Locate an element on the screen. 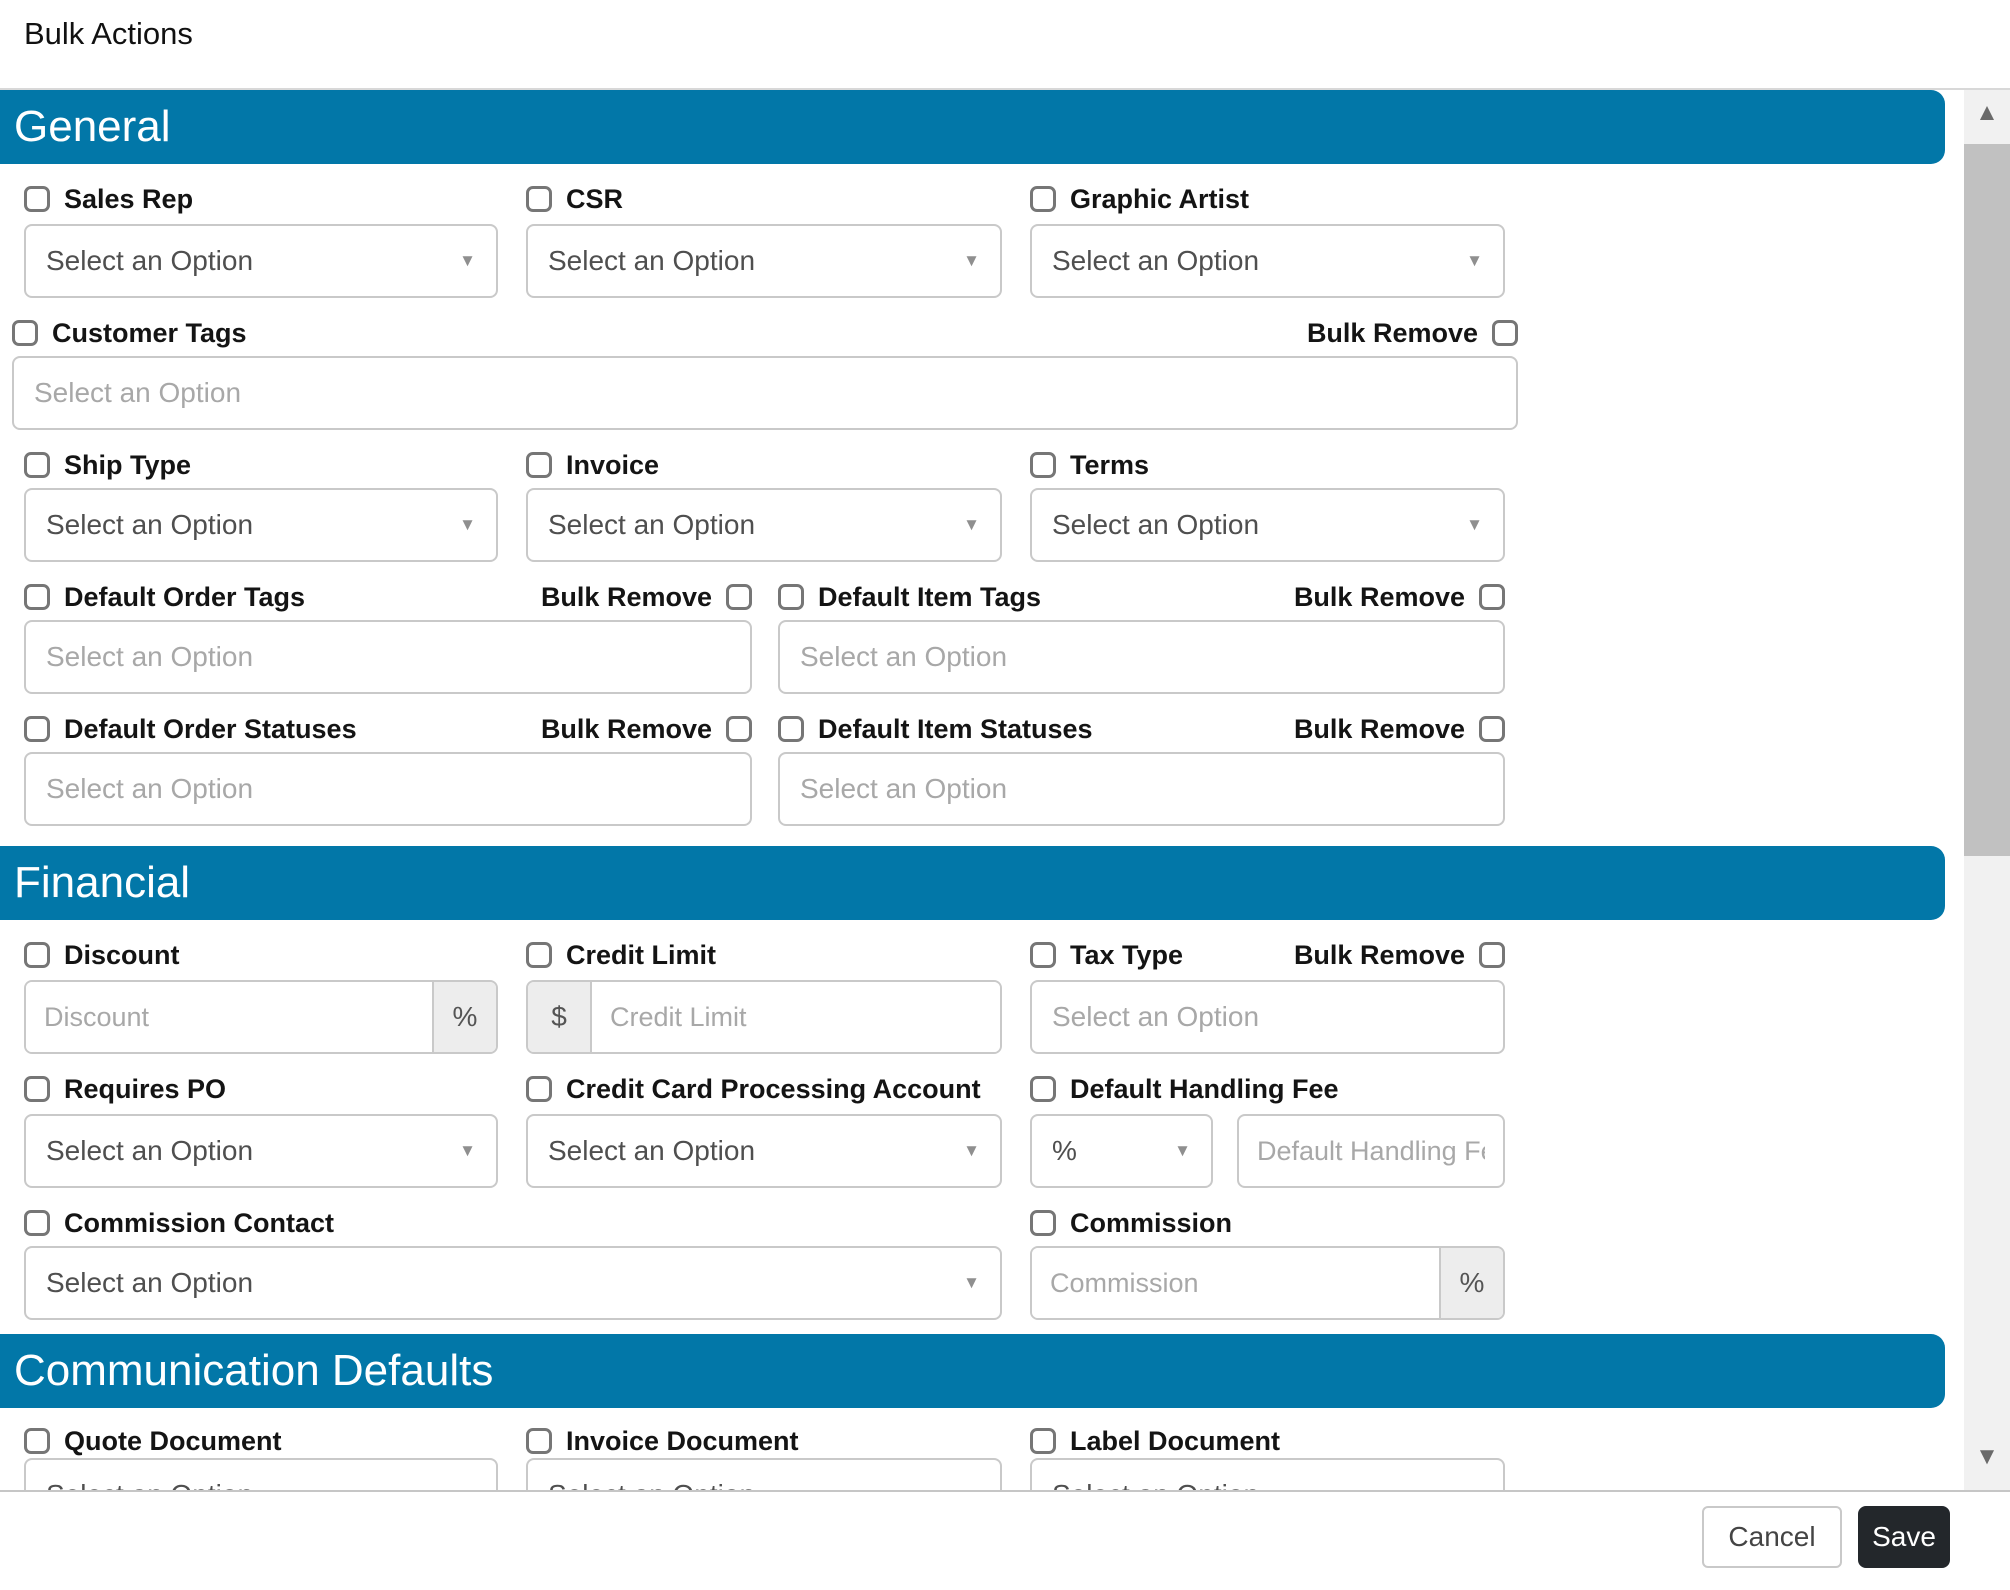 The width and height of the screenshot is (2010, 1590). csr-select: Select an Option ▼ is located at coordinates (764, 261).